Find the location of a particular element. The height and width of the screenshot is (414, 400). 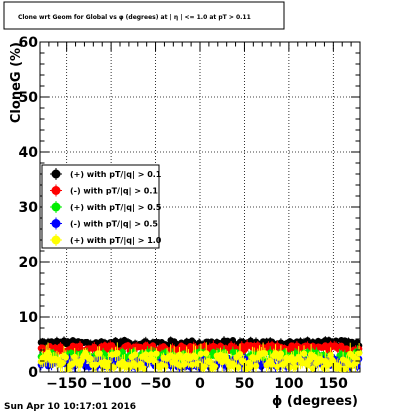

y-tick-label: 40 is located at coordinates (29, 153).